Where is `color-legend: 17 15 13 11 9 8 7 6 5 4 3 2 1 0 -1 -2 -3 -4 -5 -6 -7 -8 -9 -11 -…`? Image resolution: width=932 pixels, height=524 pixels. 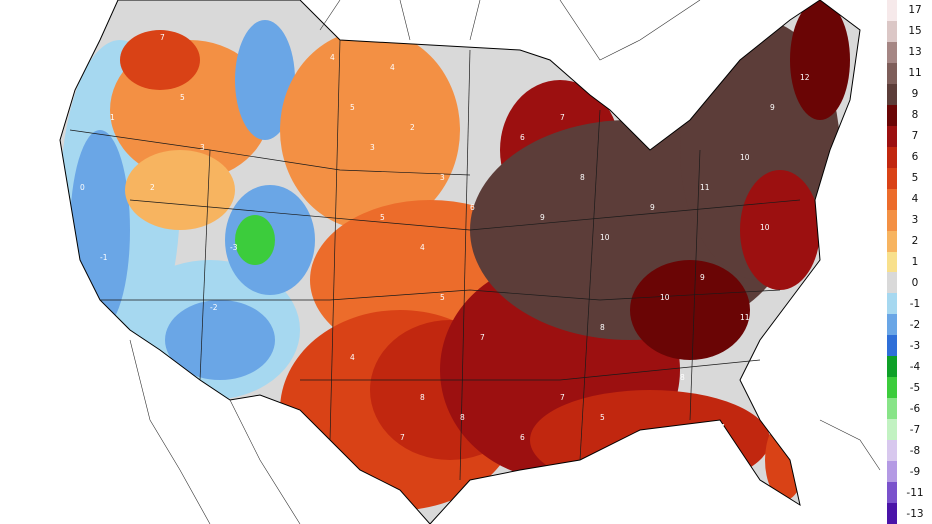
color-legend: 17 15 13 11 9 8 7 6 5 4 3 2 1 0 -1 -2 -3 -4 -5 -6 -7 -8 -9 -11 -… is located at coordinates (909, 262).